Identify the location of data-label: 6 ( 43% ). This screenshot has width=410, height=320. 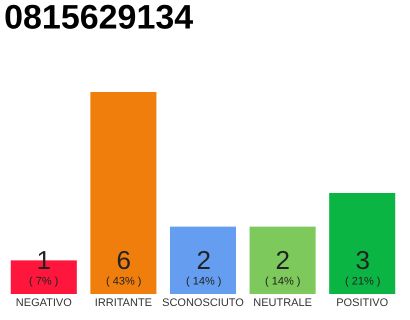
(124, 266).